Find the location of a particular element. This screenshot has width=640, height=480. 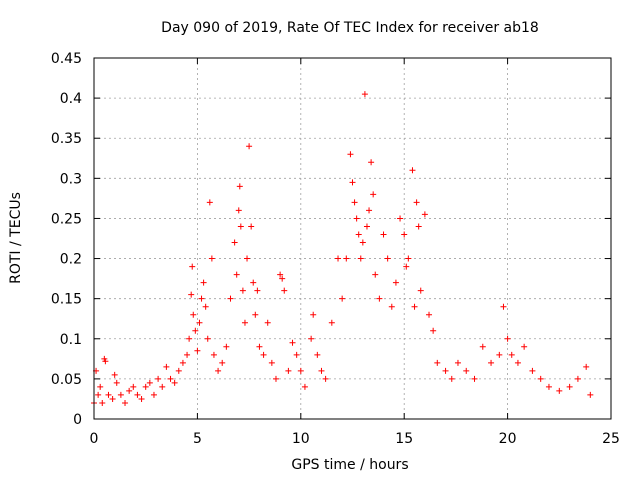

y-tick-labels: 0 0.05 0.1 0.15 0.2 0.25 0.3 0.35 0.4 0.45 is located at coordinates (66, 239).